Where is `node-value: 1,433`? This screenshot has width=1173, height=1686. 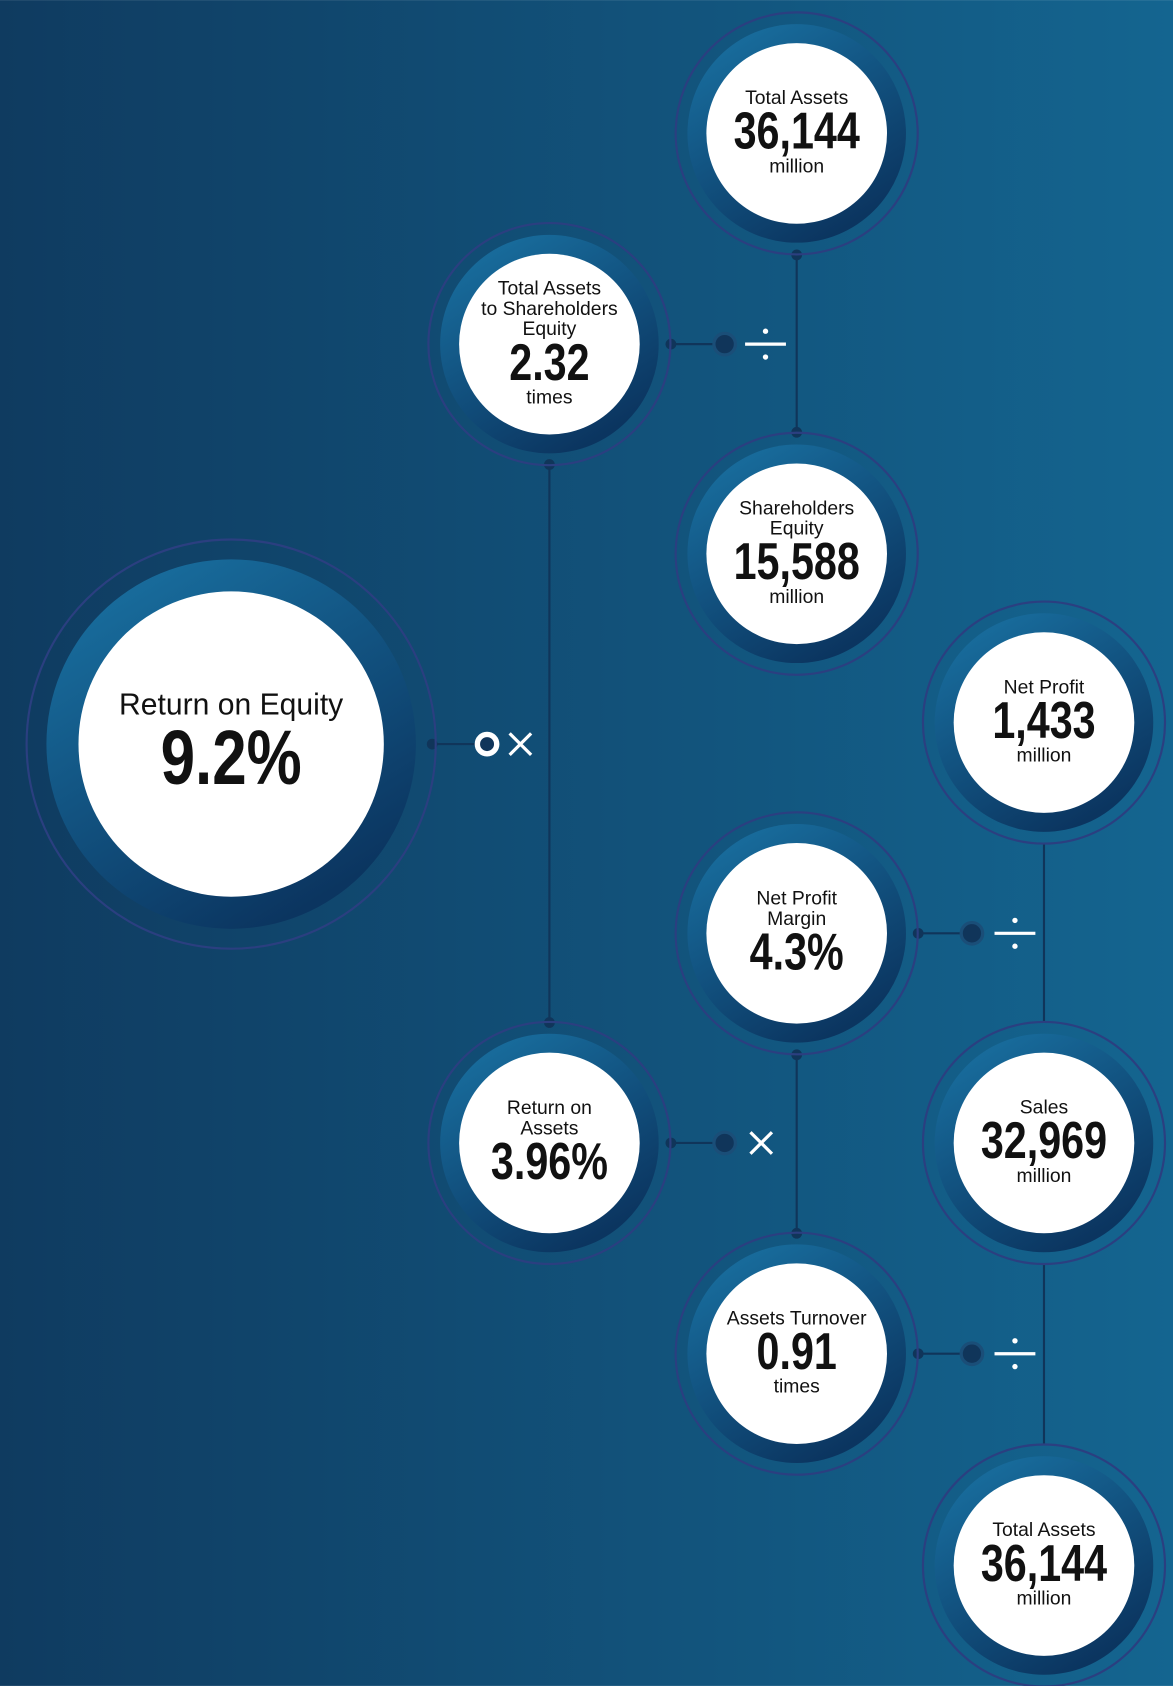
node-value: 1,433 is located at coordinates (1043, 719).